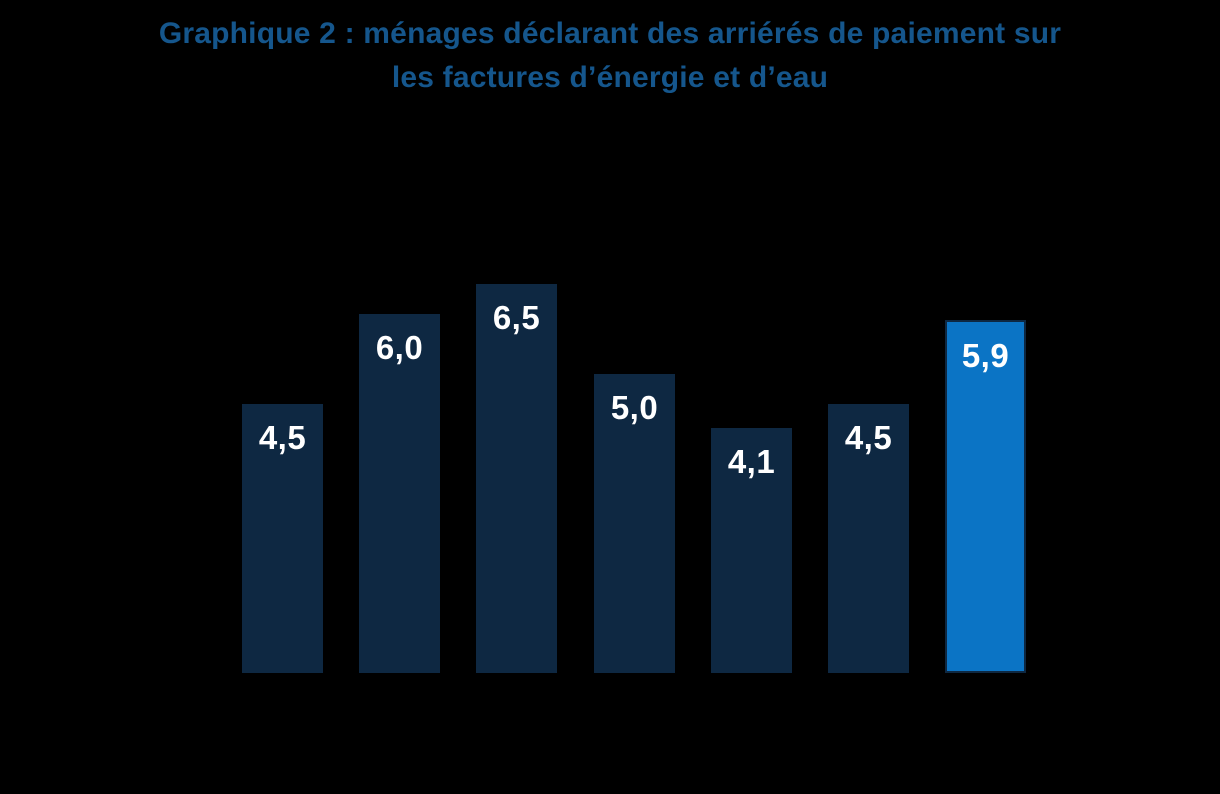  I want to click on bar-value-label: 6,0, so click(399, 347).